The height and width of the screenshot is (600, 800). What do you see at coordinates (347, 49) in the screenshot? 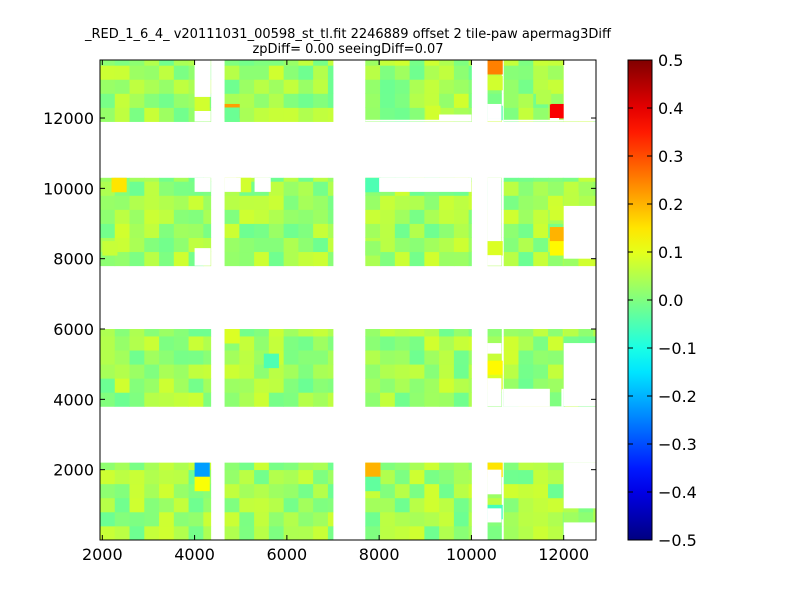
I see `chart-title-line2: zpDiff= 0.00 seeingDiff=0.07` at bounding box center [347, 49].